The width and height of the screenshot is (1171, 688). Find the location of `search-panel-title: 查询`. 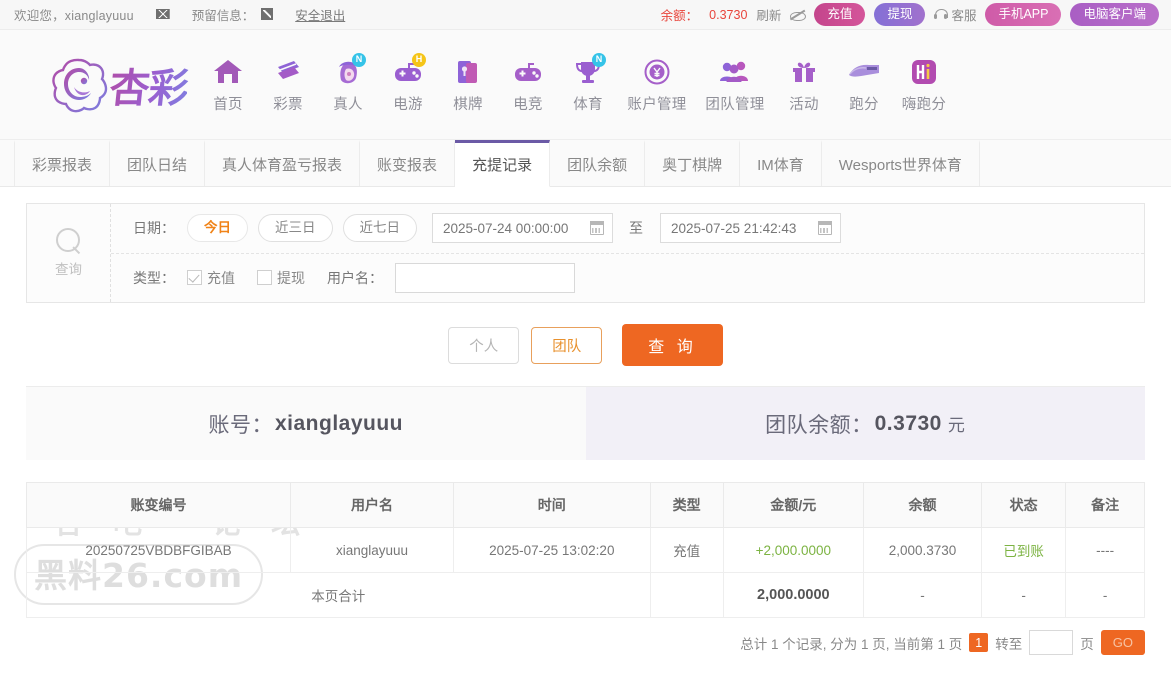

search-panel-title: 查询 is located at coordinates (69, 253).